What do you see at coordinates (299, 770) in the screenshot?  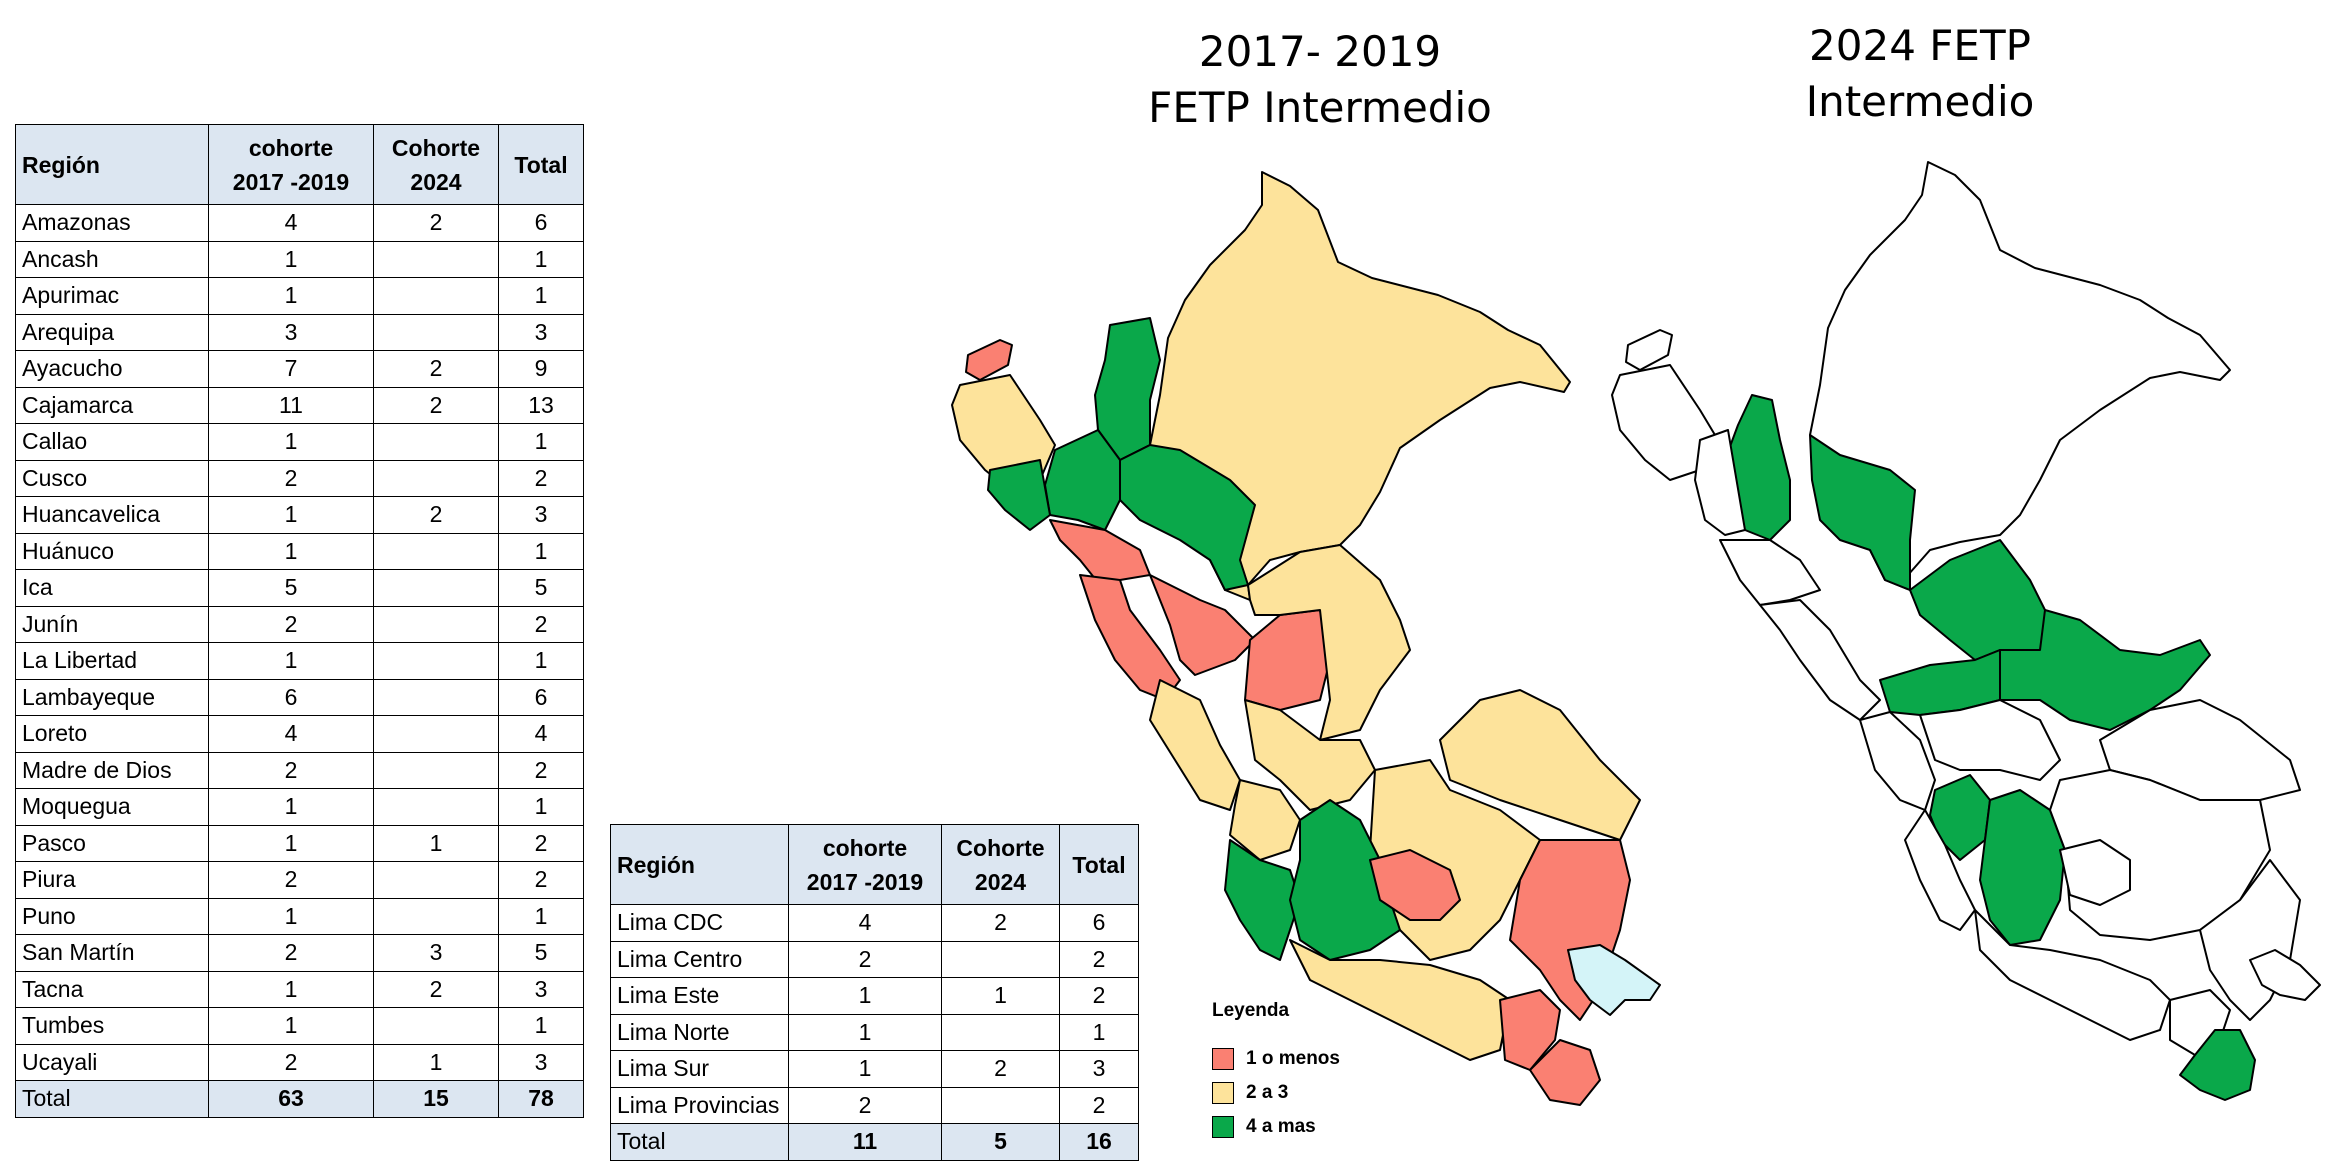 I see `regions-row: Madre de Dios 2 2` at bounding box center [299, 770].